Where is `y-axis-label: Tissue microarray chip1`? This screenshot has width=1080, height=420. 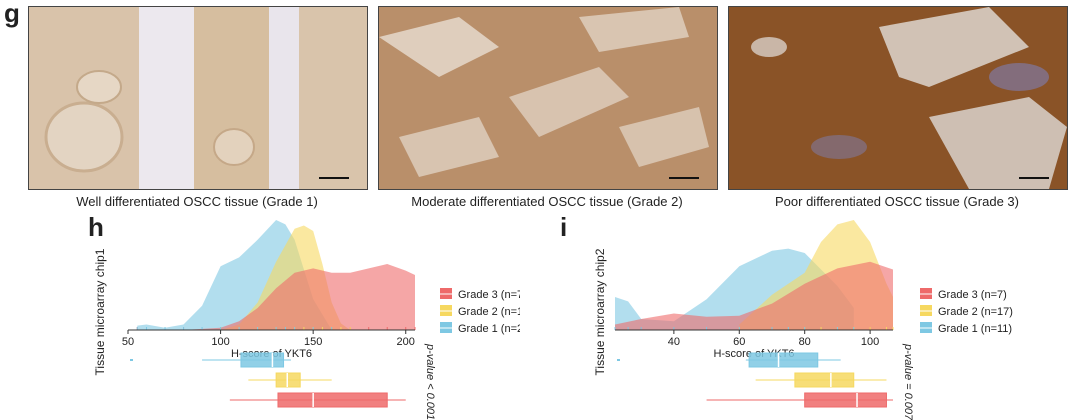 y-axis-label: Tissue microarray chip1 is located at coordinates (100, 311).